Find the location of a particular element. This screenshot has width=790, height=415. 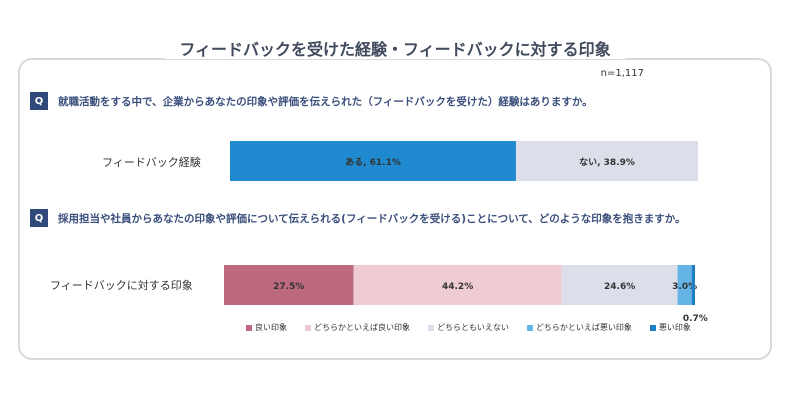

chart-title: フィードバックを受けた経験・フィードバックに対する印象 is located at coordinates (395, 50).